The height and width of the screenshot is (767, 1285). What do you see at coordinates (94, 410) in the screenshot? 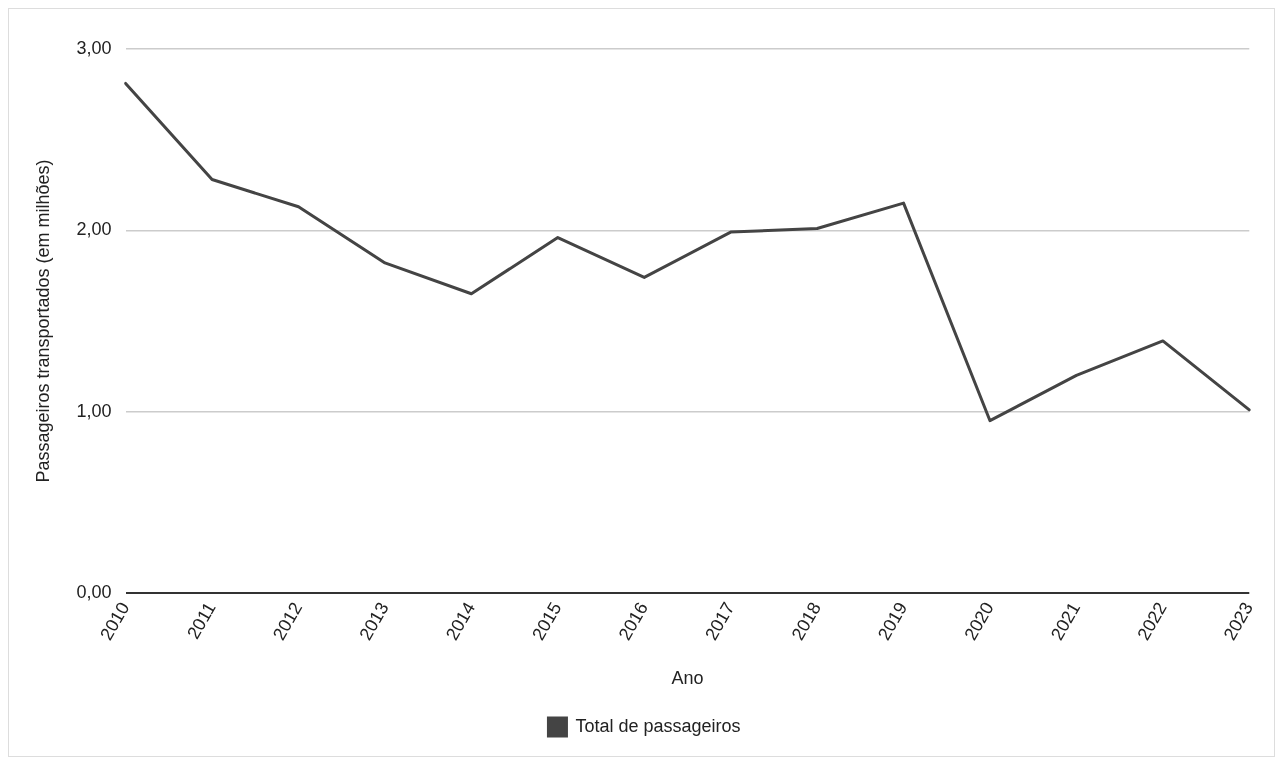
I see `y-tick-label: 1,00` at bounding box center [94, 410].